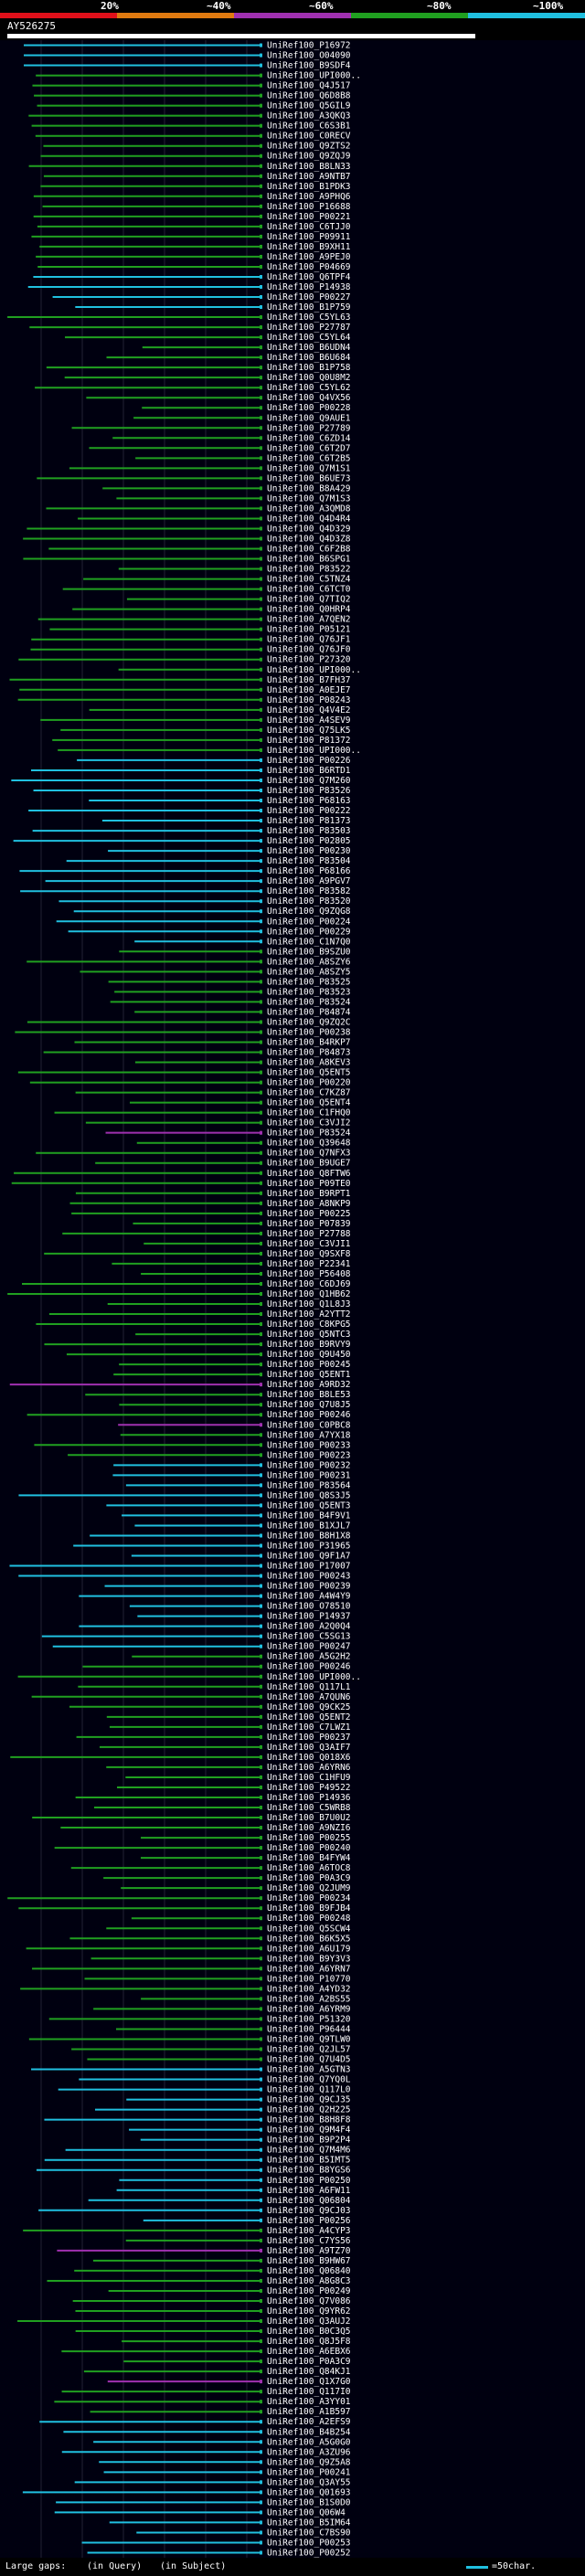 Image resolution: width=585 pixels, height=2576 pixels. Describe the element at coordinates (309, 1758) in the screenshot. I see `hit-label: UniRef100_Q018X6` at that location.